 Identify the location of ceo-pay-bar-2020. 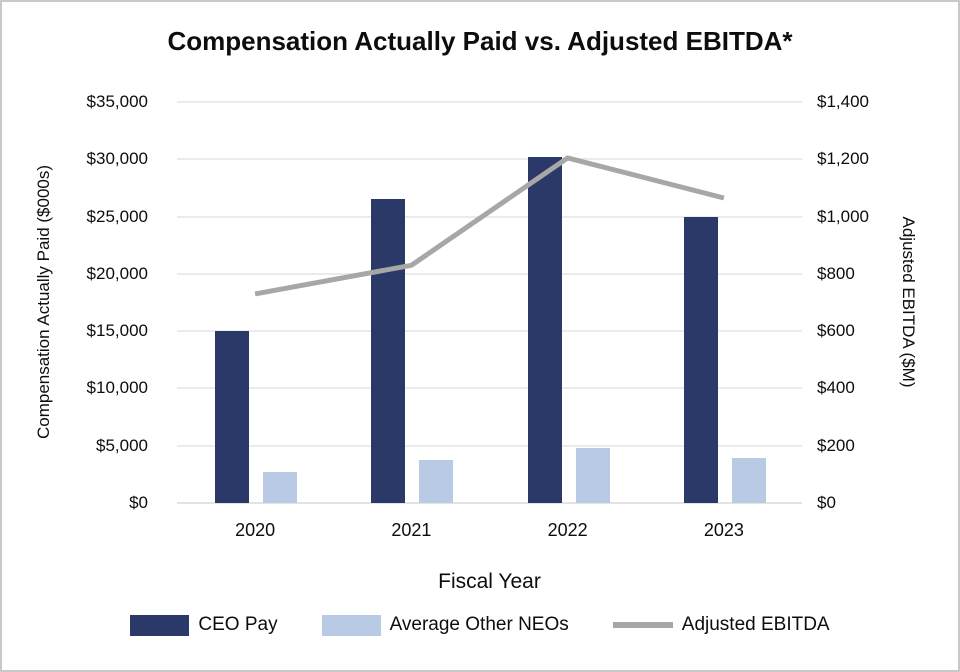
(232, 417).